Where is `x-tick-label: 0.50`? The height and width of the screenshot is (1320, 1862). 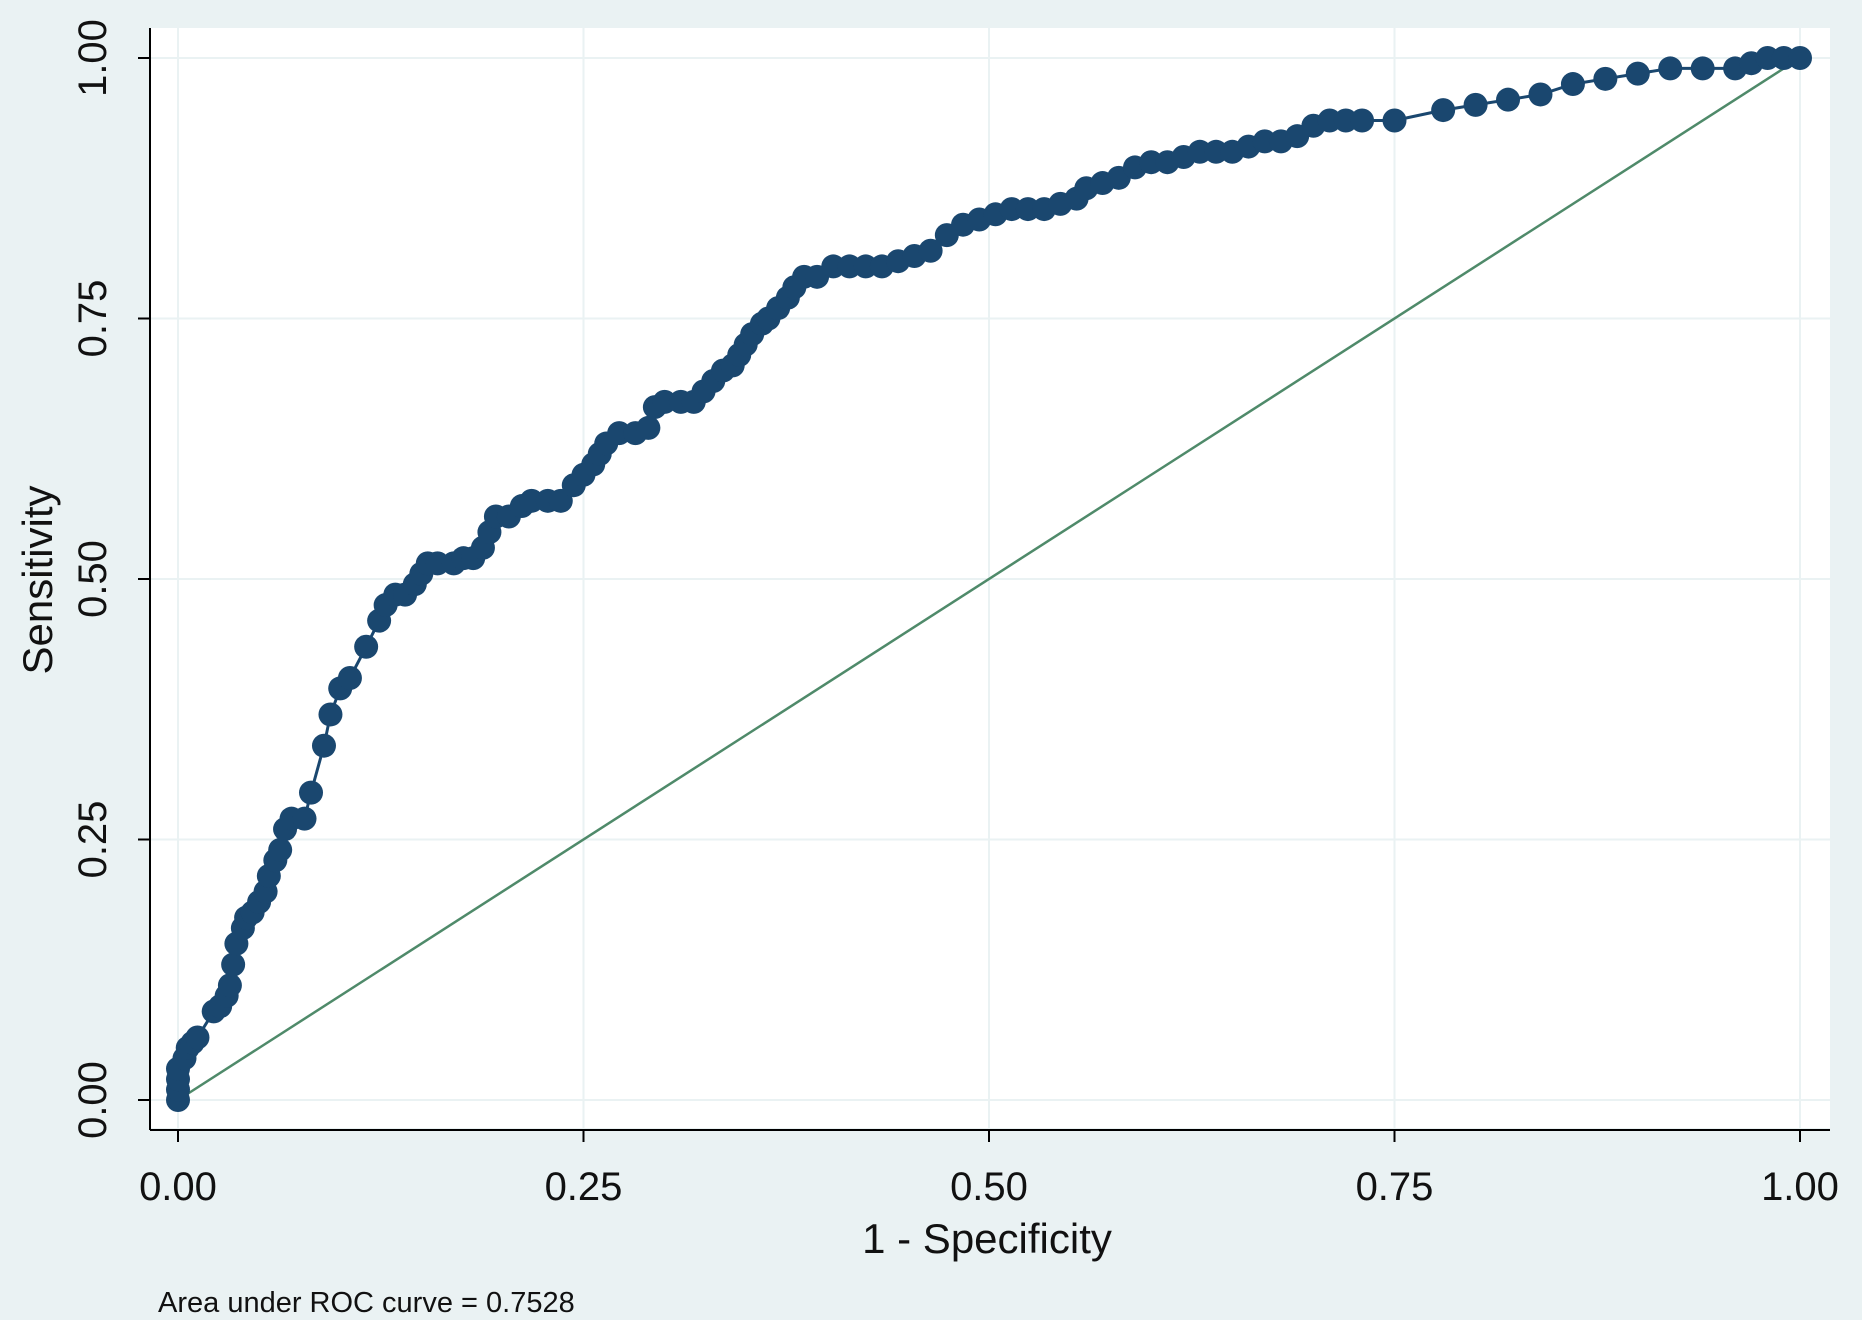 x-tick-label: 0.50 is located at coordinates (989, 1187).